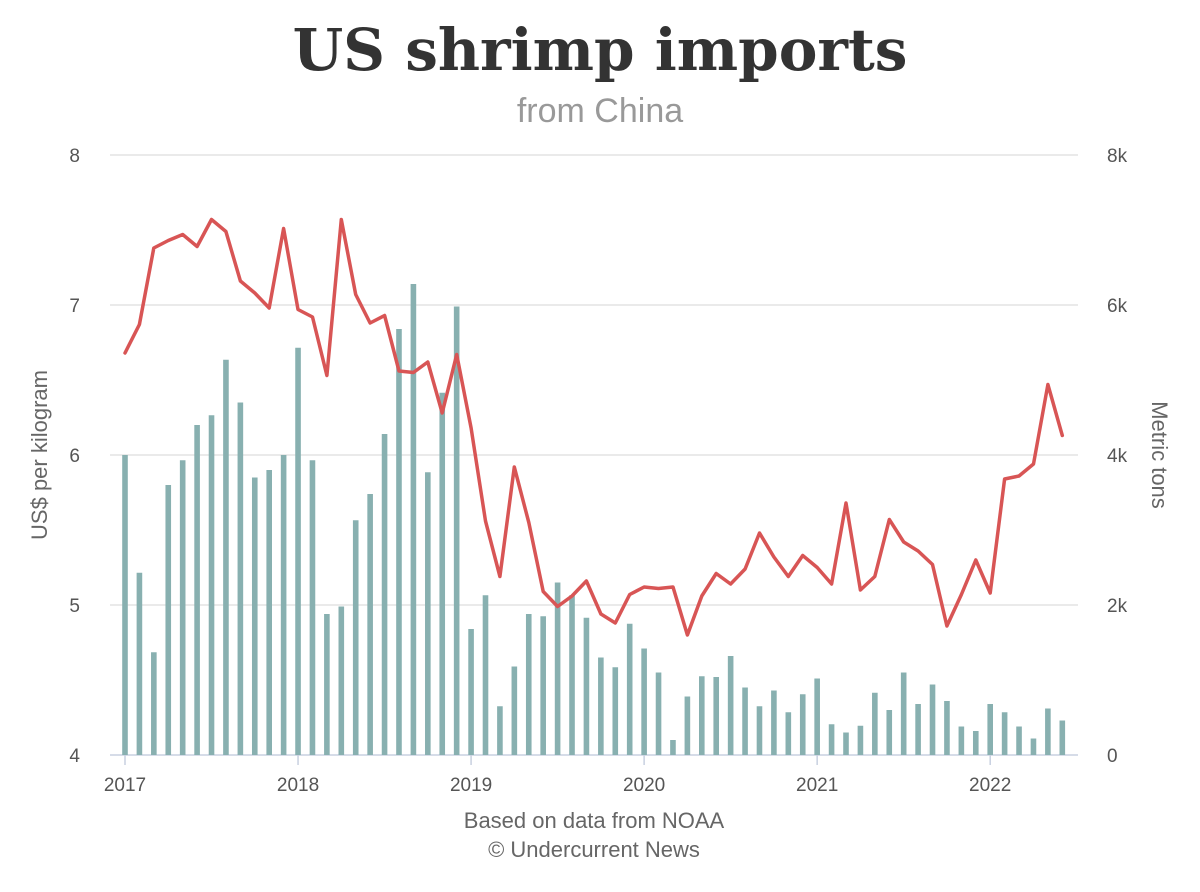 This screenshot has height=892, width=1200. I want to click on left-tick-label: 6, so click(74, 456).